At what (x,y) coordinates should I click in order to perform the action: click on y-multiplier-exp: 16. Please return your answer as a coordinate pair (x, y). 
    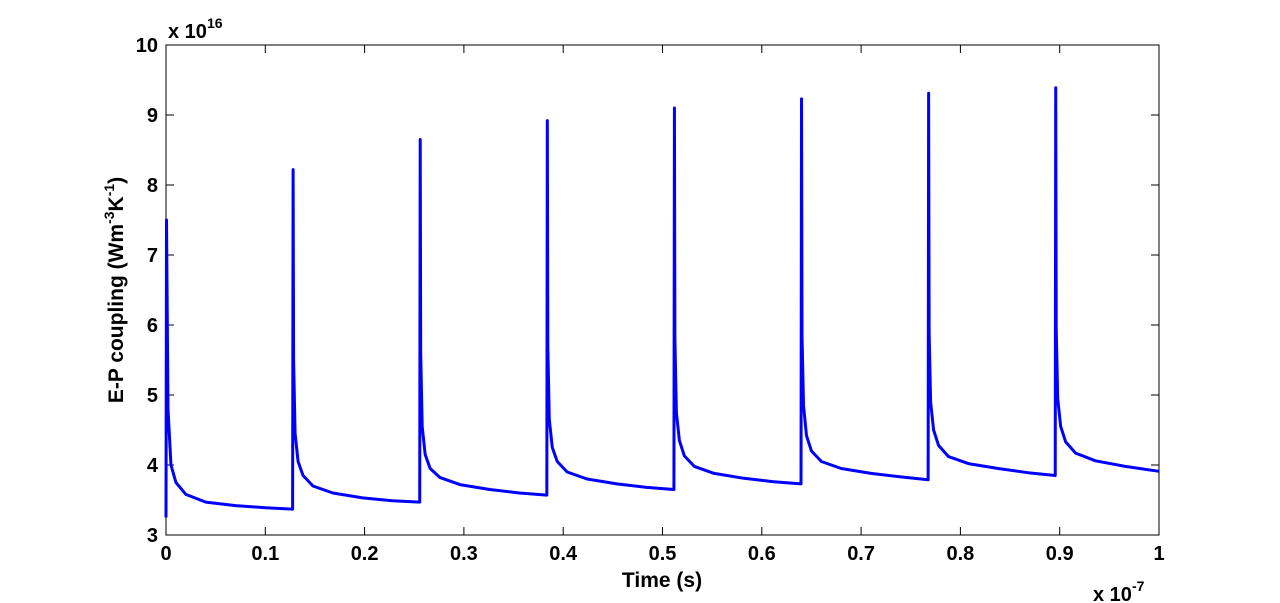
    Looking at the image, I should click on (215, 23).